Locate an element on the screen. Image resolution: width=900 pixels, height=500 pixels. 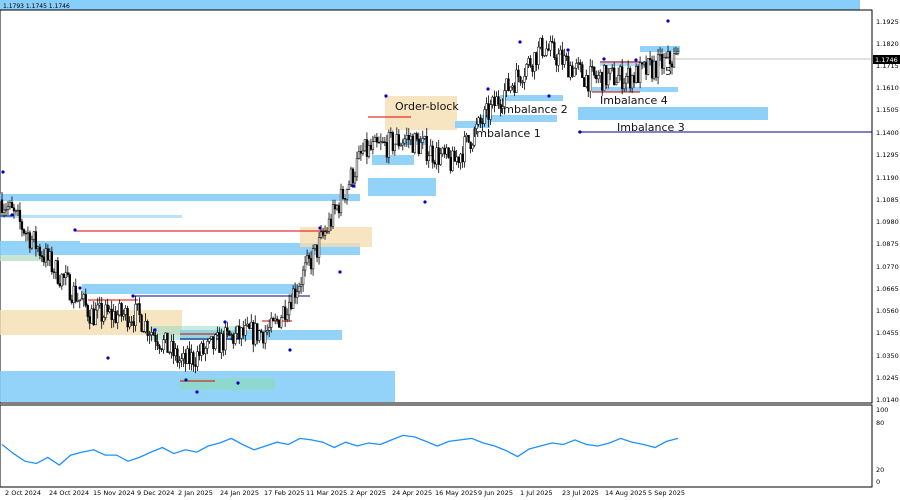
indicator-tick: 100 is located at coordinates (882, 410).